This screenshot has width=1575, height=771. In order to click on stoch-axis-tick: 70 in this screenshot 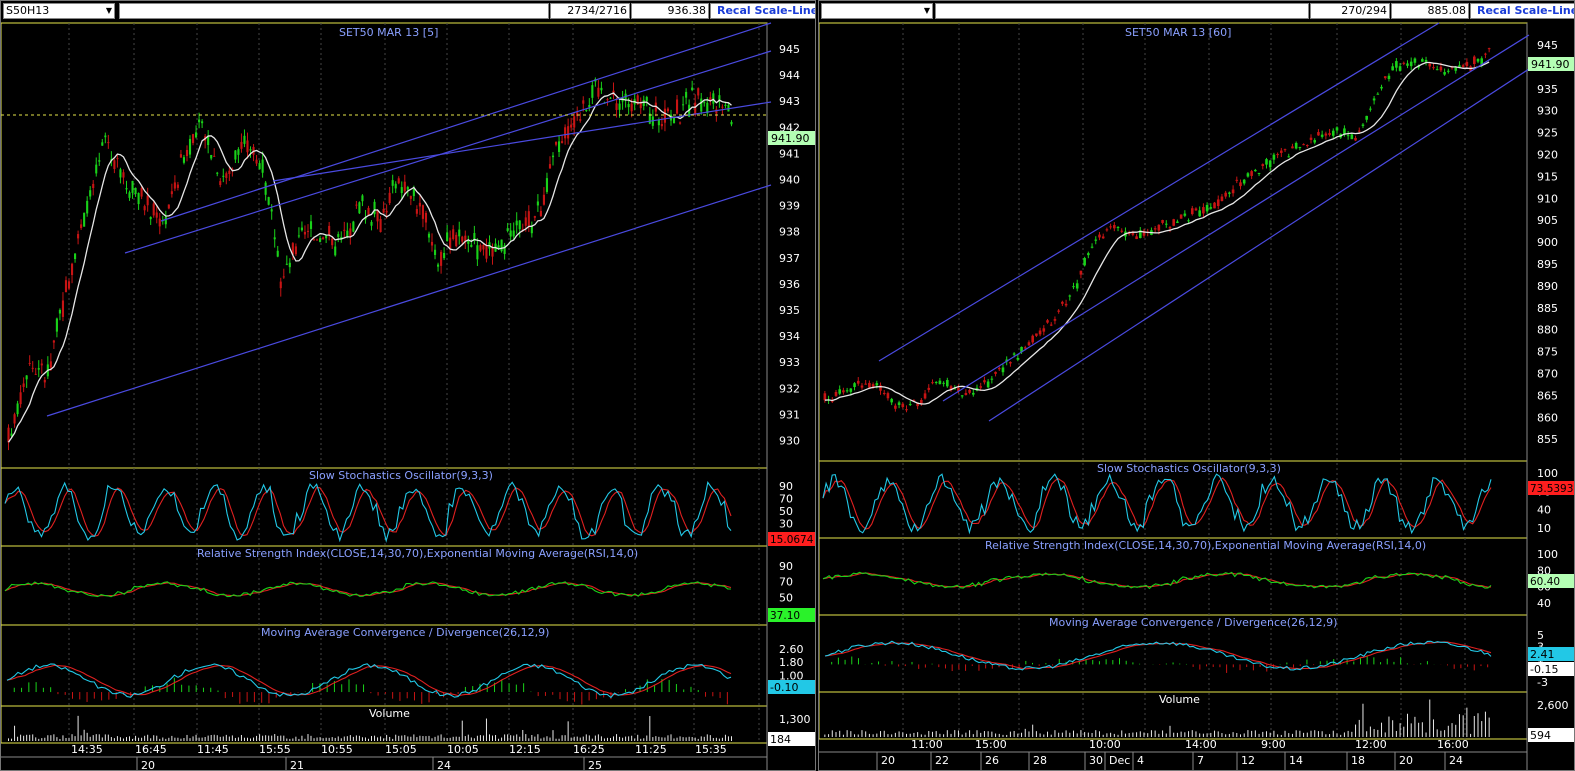, I will do `click(786, 499)`.